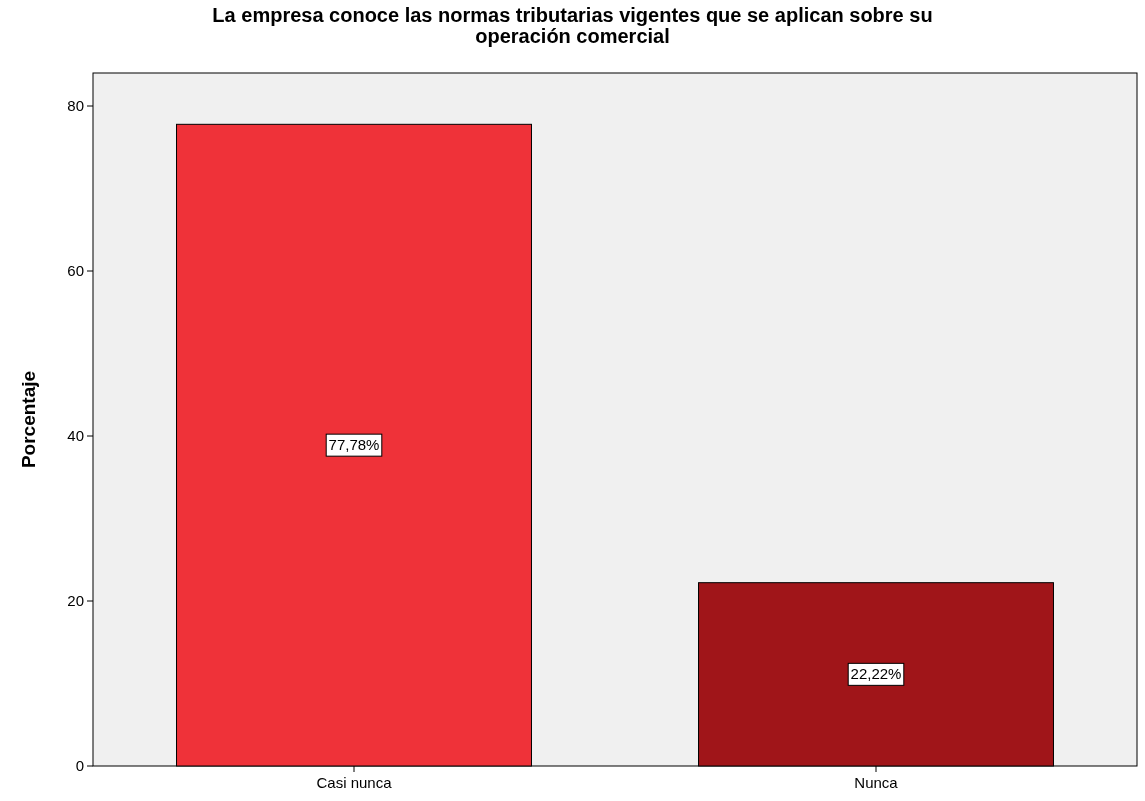 The width and height of the screenshot is (1145, 801). I want to click on y-tick-label: 40, so click(75, 435).